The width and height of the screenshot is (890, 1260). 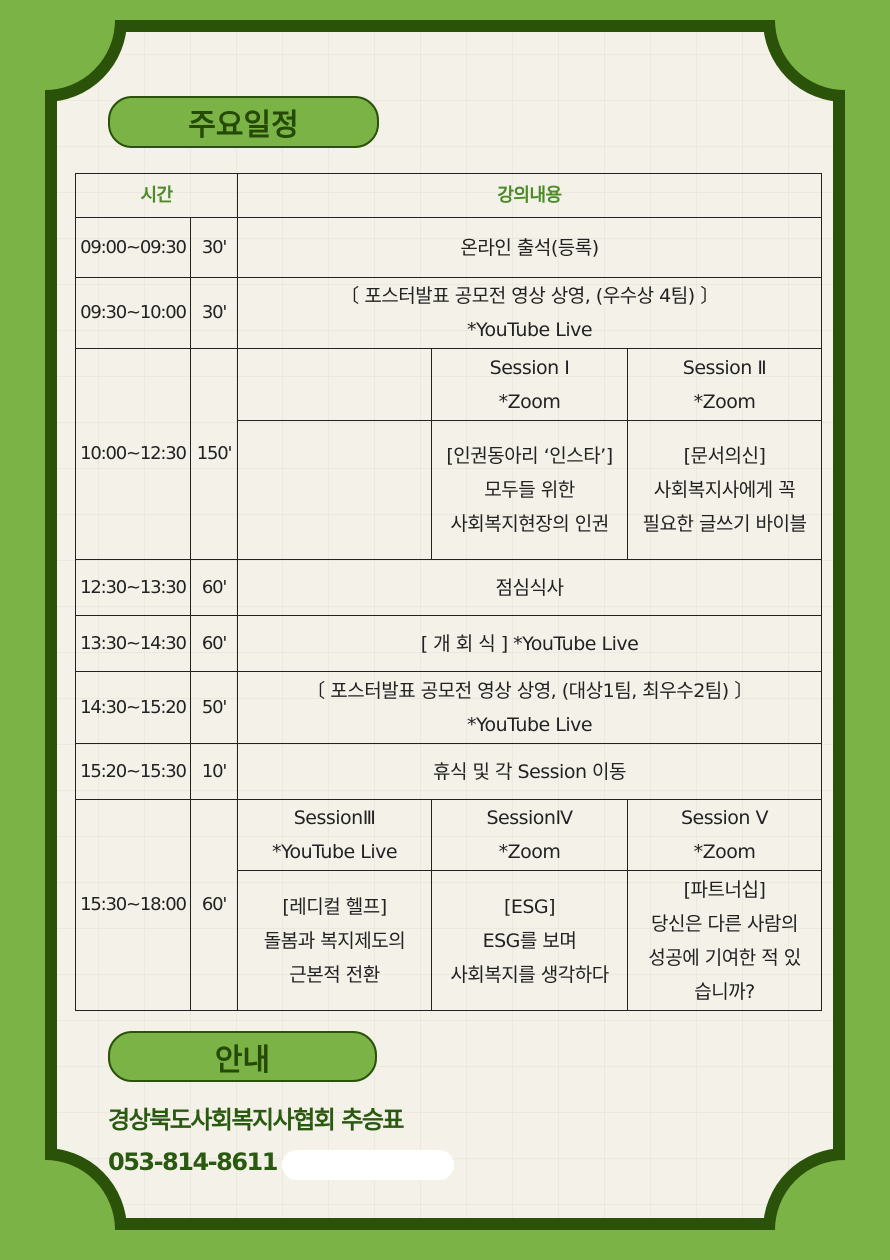 I want to click on cell-text: [파트너십], so click(x=724, y=889).